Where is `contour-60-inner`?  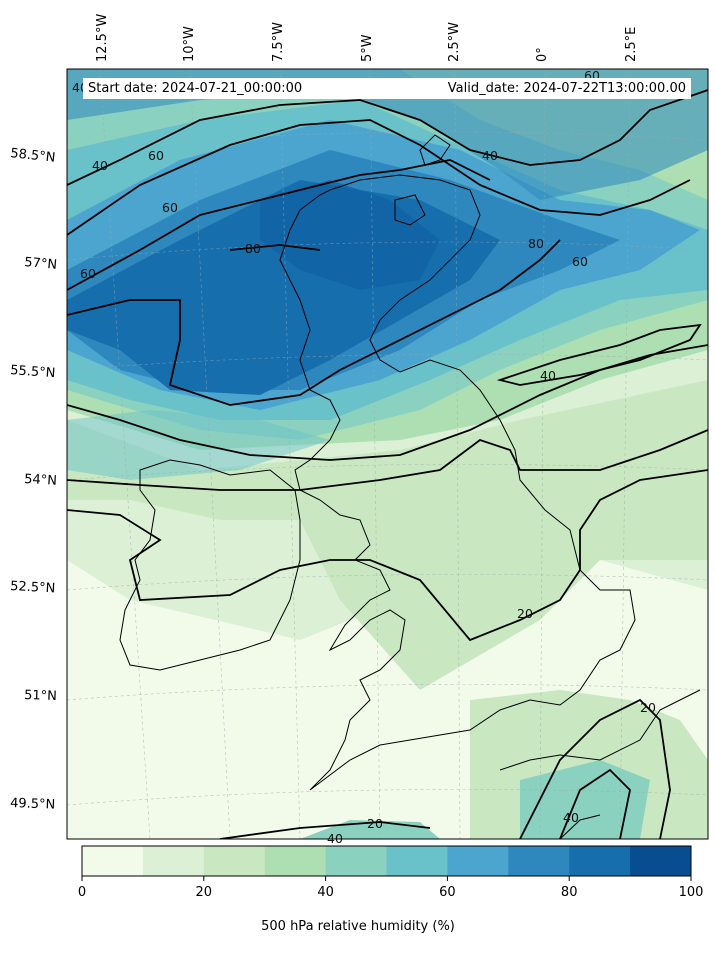
contour-60-inner is located at coordinates (279, 225).